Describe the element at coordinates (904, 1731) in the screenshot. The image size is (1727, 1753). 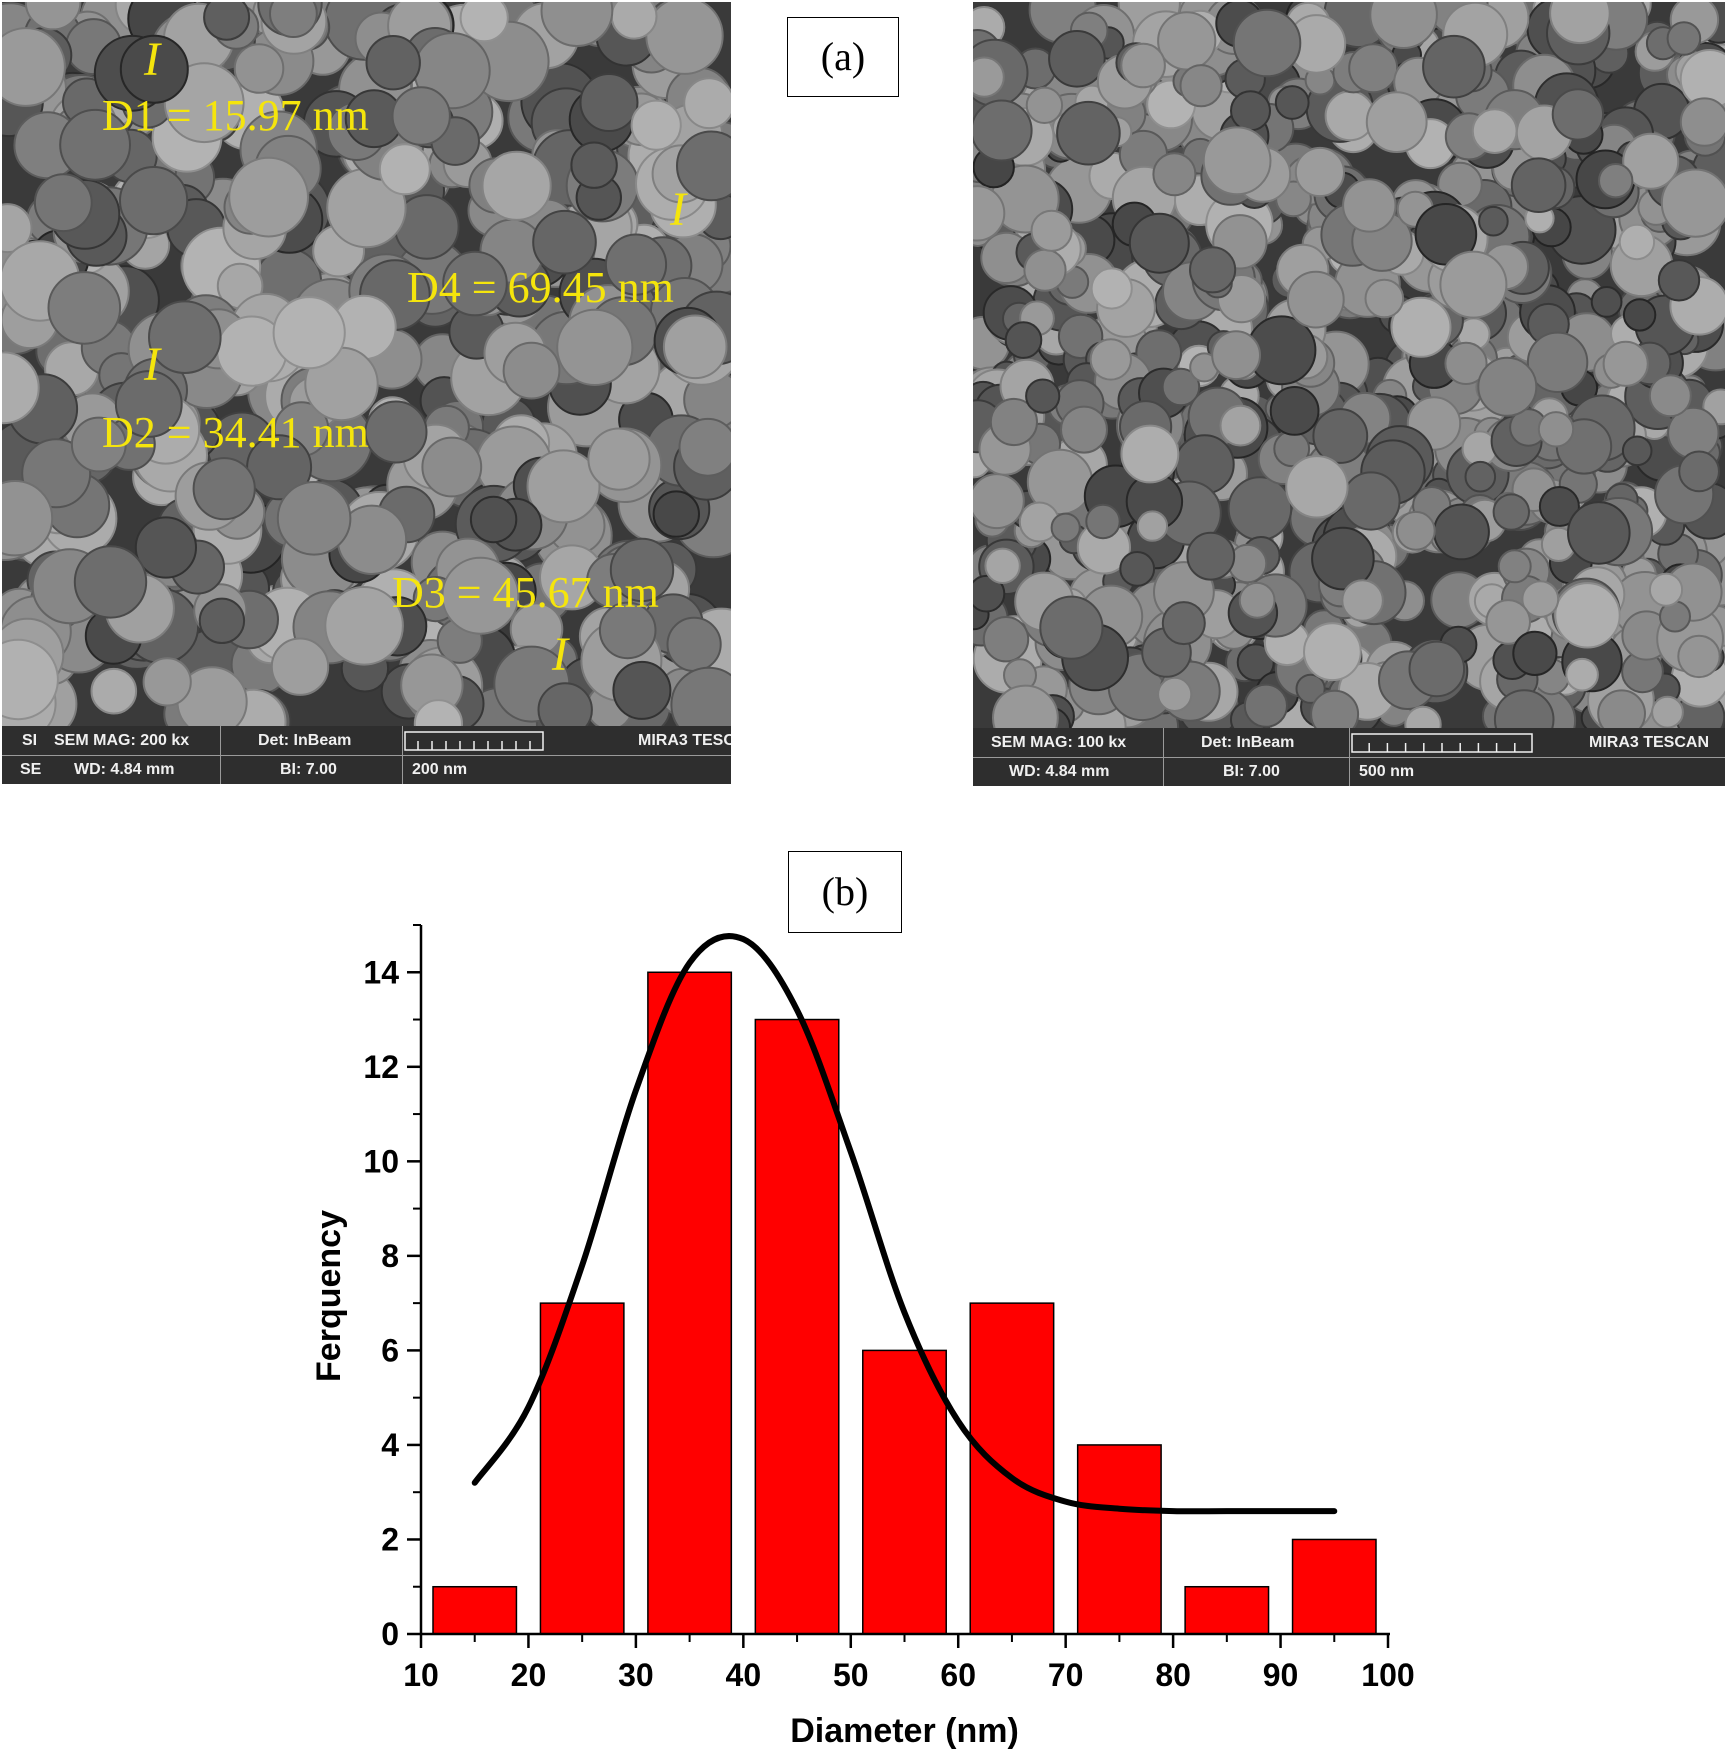
I see `x-axis-title: Diameter (nm)` at that location.